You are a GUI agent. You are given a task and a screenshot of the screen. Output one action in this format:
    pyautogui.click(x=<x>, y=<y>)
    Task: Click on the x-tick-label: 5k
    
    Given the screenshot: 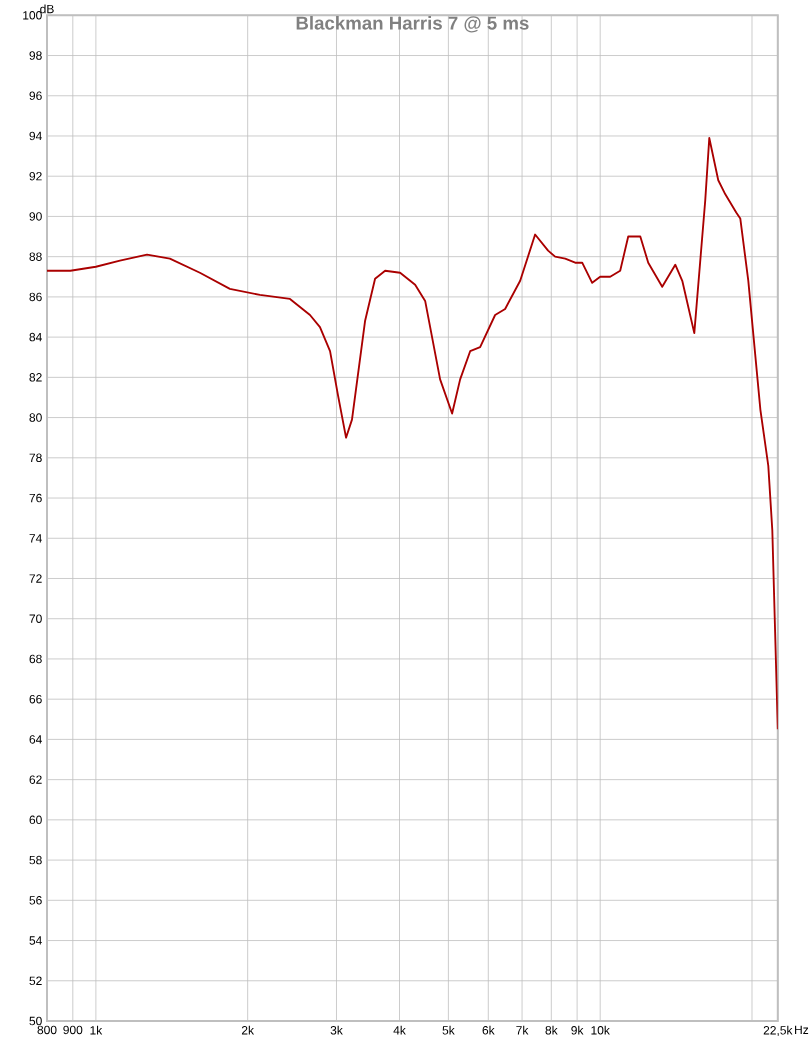 What is the action you would take?
    pyautogui.click(x=448, y=1030)
    